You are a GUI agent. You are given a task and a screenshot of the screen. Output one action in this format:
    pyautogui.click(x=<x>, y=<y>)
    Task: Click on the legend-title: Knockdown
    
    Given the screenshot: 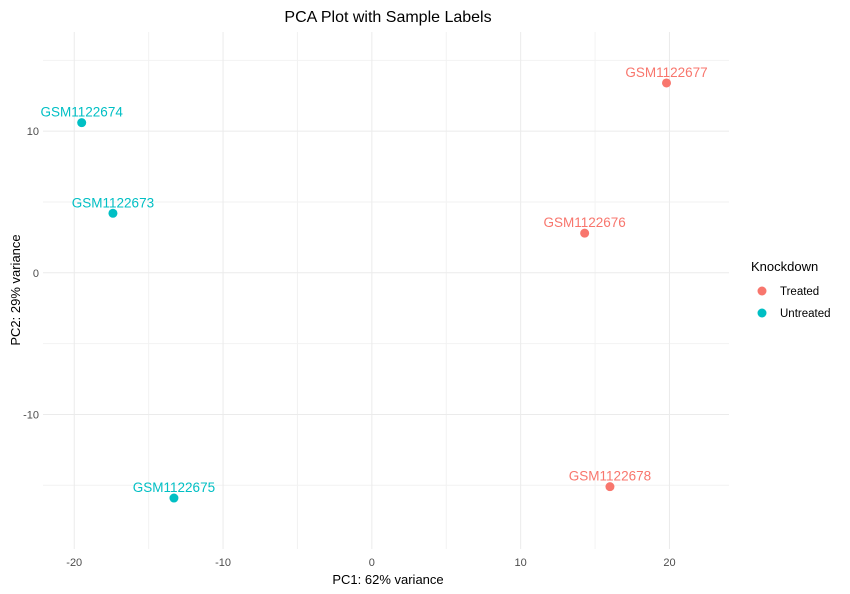 What is the action you would take?
    pyautogui.click(x=784, y=266)
    